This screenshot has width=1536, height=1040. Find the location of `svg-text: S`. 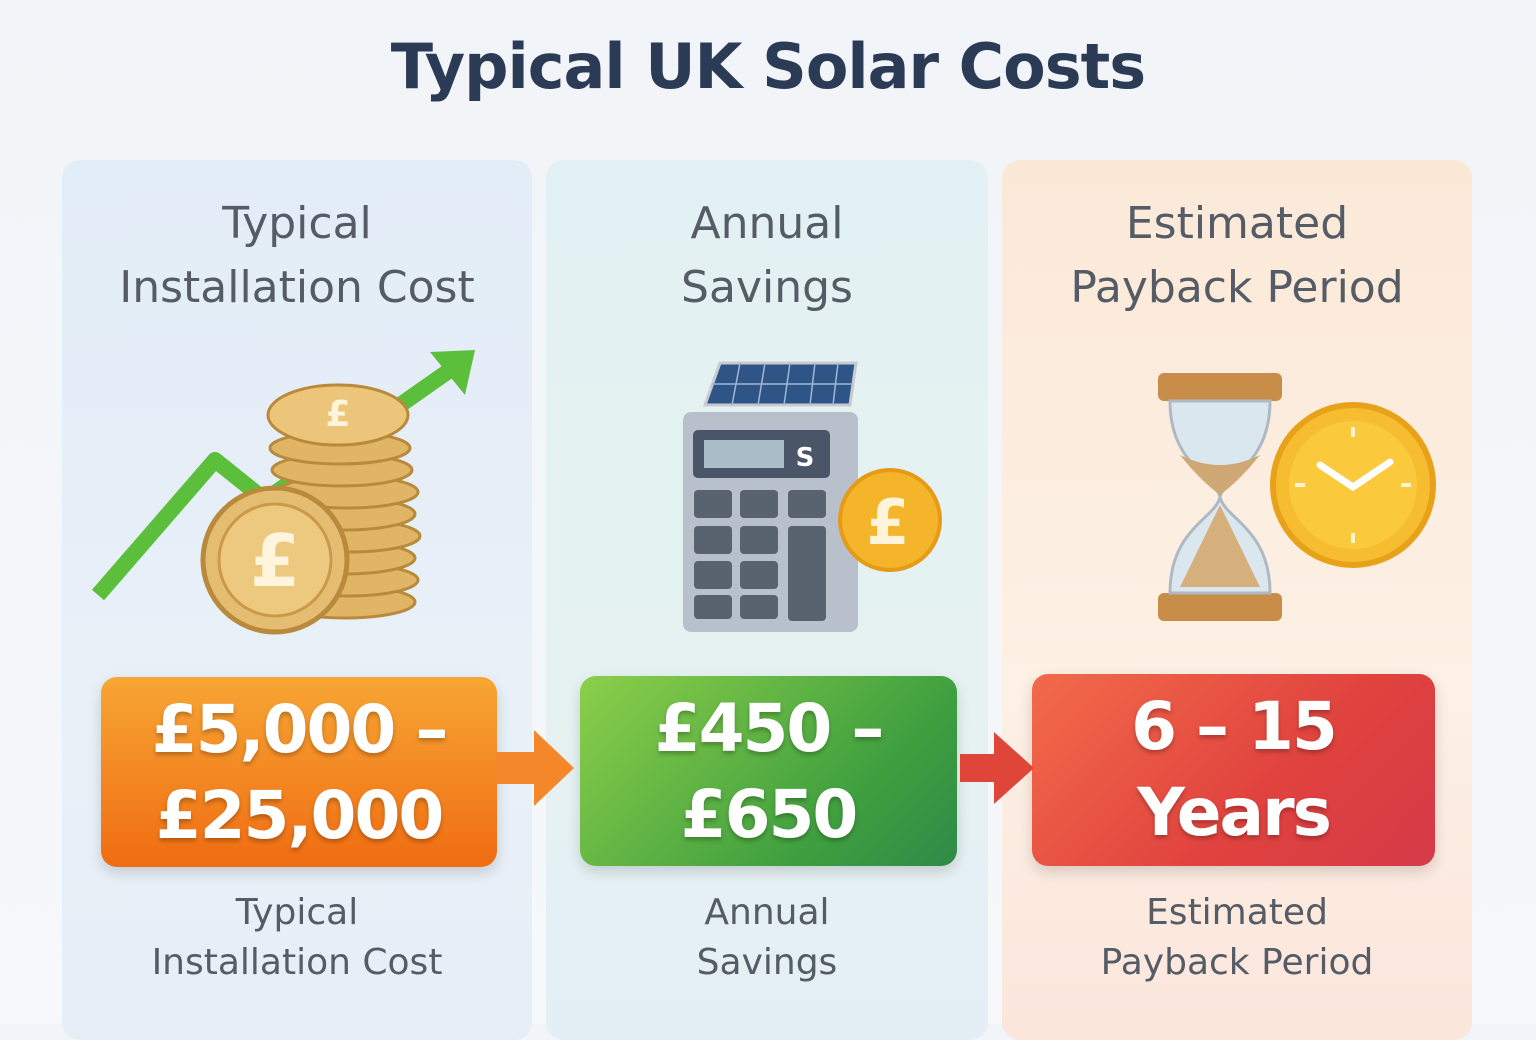

svg-text: S is located at coordinates (805, 458).